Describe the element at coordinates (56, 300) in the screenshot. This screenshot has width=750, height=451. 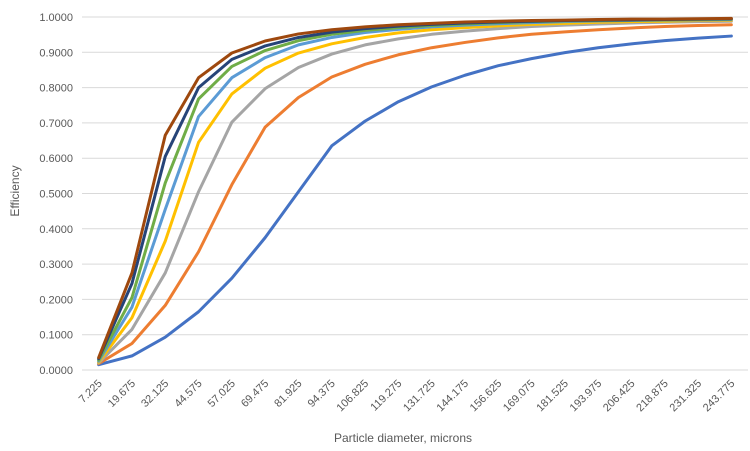
I see `y-tick-label: 0.2000` at that location.